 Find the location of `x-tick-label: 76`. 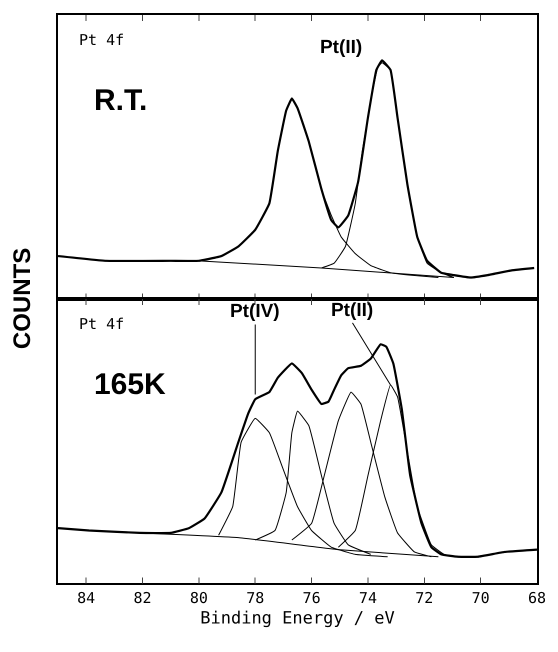

x-tick-label: 76 is located at coordinates (311, 597).